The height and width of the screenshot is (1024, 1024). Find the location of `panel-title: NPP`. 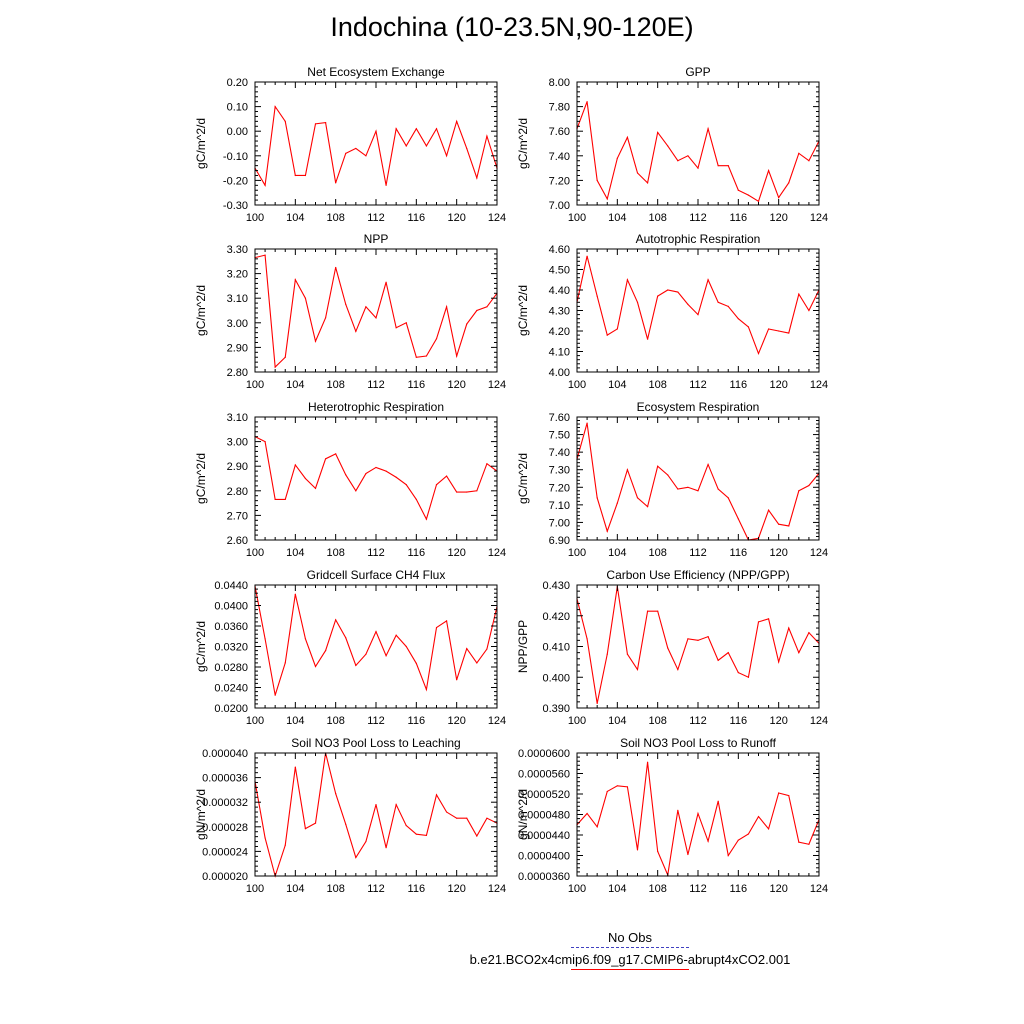

panel-title: NPP is located at coordinates (376, 239).